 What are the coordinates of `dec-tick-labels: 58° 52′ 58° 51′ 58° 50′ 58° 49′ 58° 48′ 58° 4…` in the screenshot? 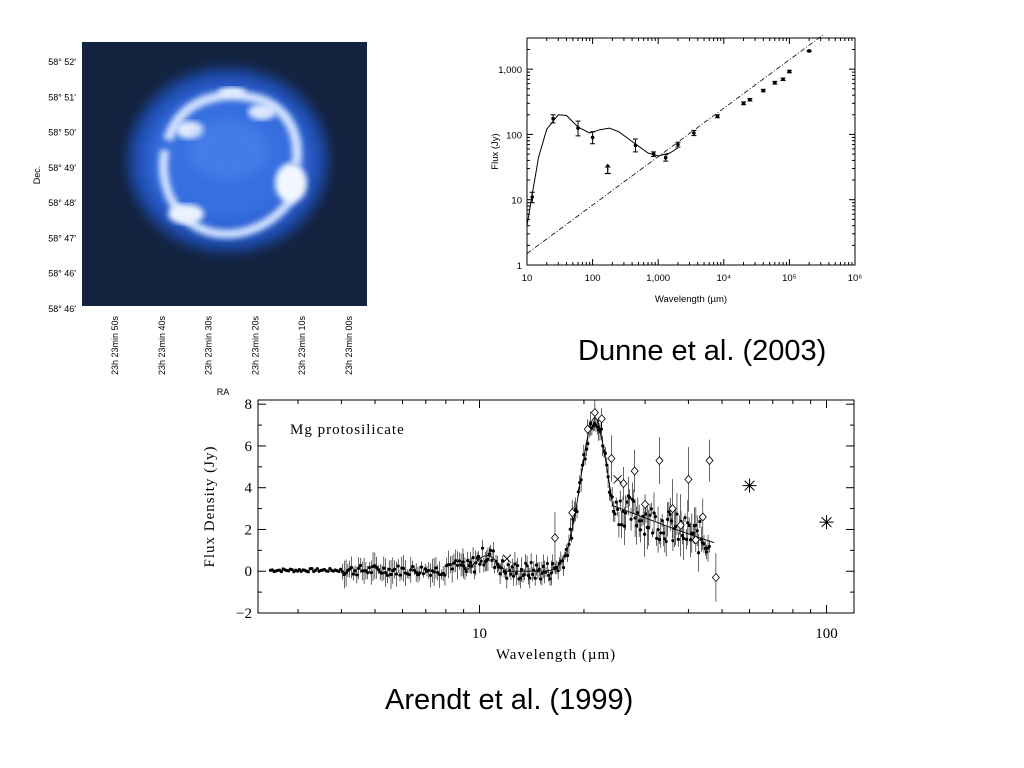 It's located at (62, 185).